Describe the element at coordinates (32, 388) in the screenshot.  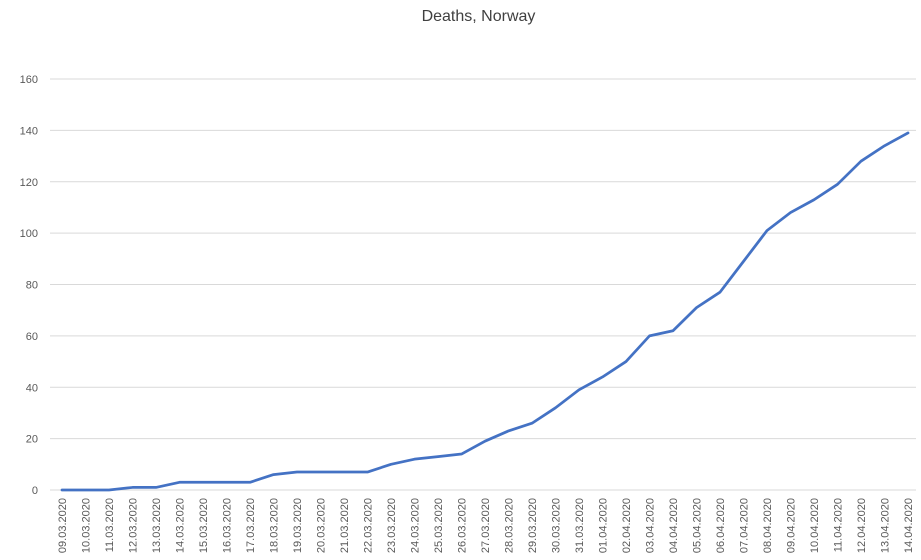
I see `y-tick-label: 40` at that location.